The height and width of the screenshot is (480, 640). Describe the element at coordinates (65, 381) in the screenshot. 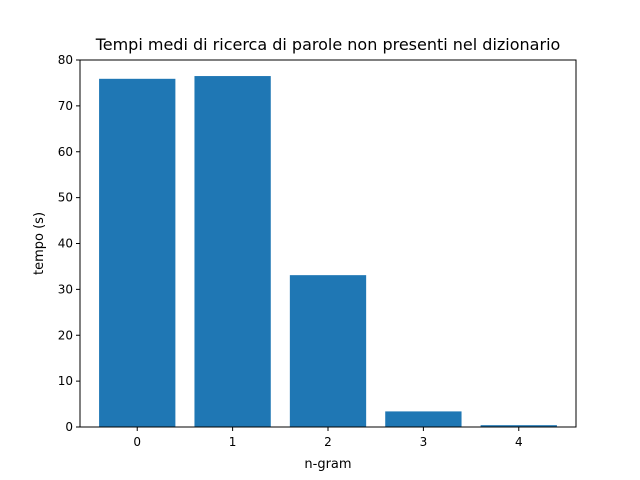

I see `y-tick-label: 10` at that location.